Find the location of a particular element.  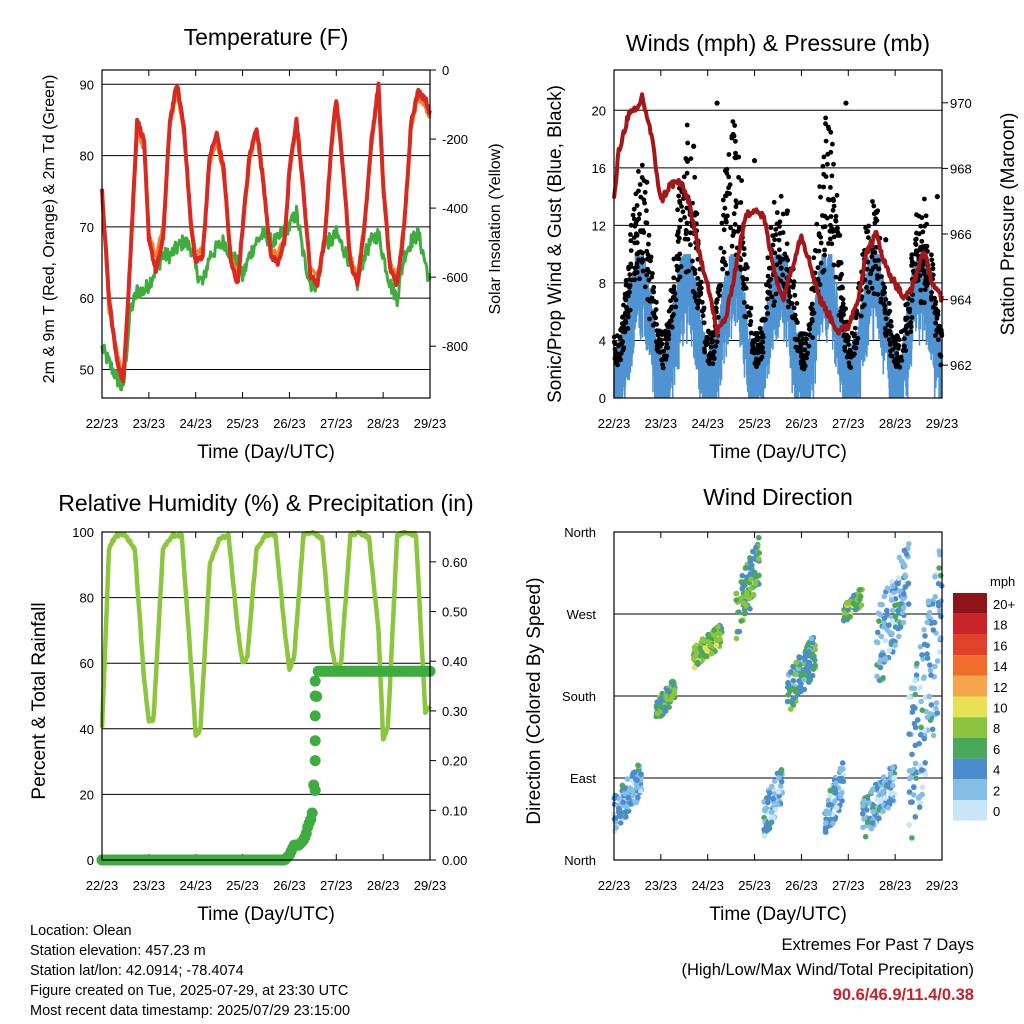

temperature-series-2m-t is located at coordinates (266, 232).